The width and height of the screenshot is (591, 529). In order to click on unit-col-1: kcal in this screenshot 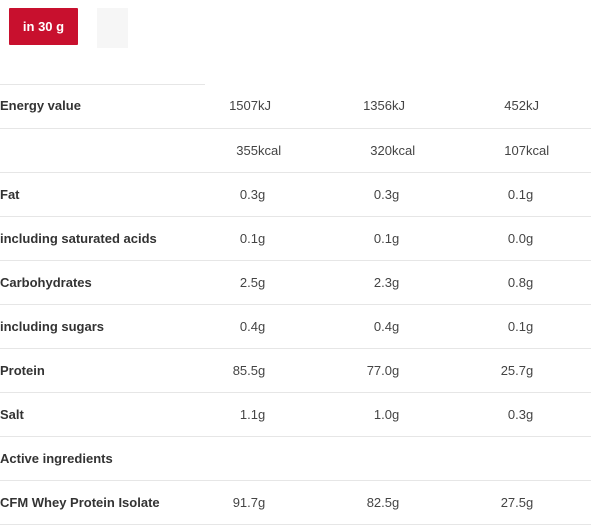, I will do `click(298, 150)`.